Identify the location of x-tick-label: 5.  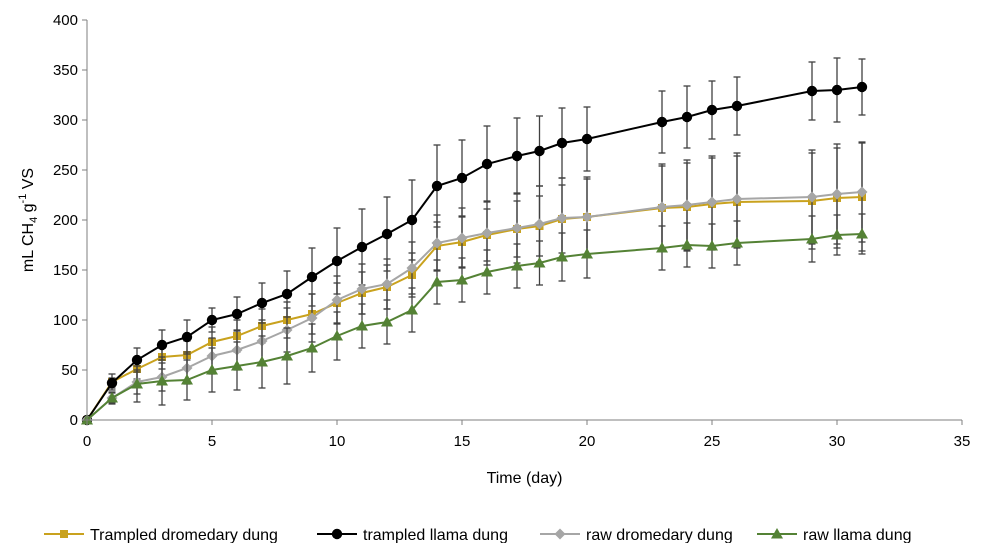
(212, 441).